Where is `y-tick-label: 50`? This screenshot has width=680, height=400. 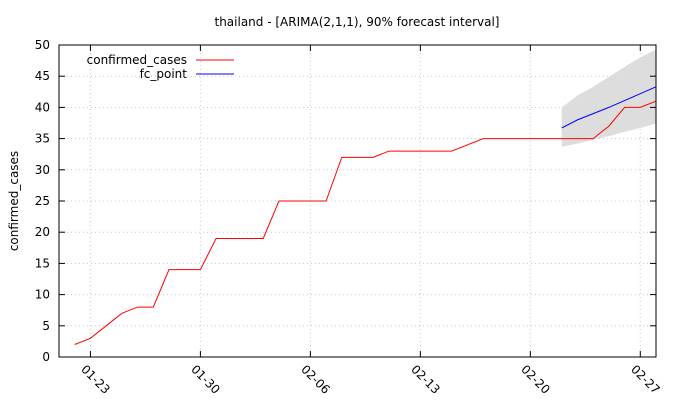
y-tick-label: 50 is located at coordinates (42, 45).